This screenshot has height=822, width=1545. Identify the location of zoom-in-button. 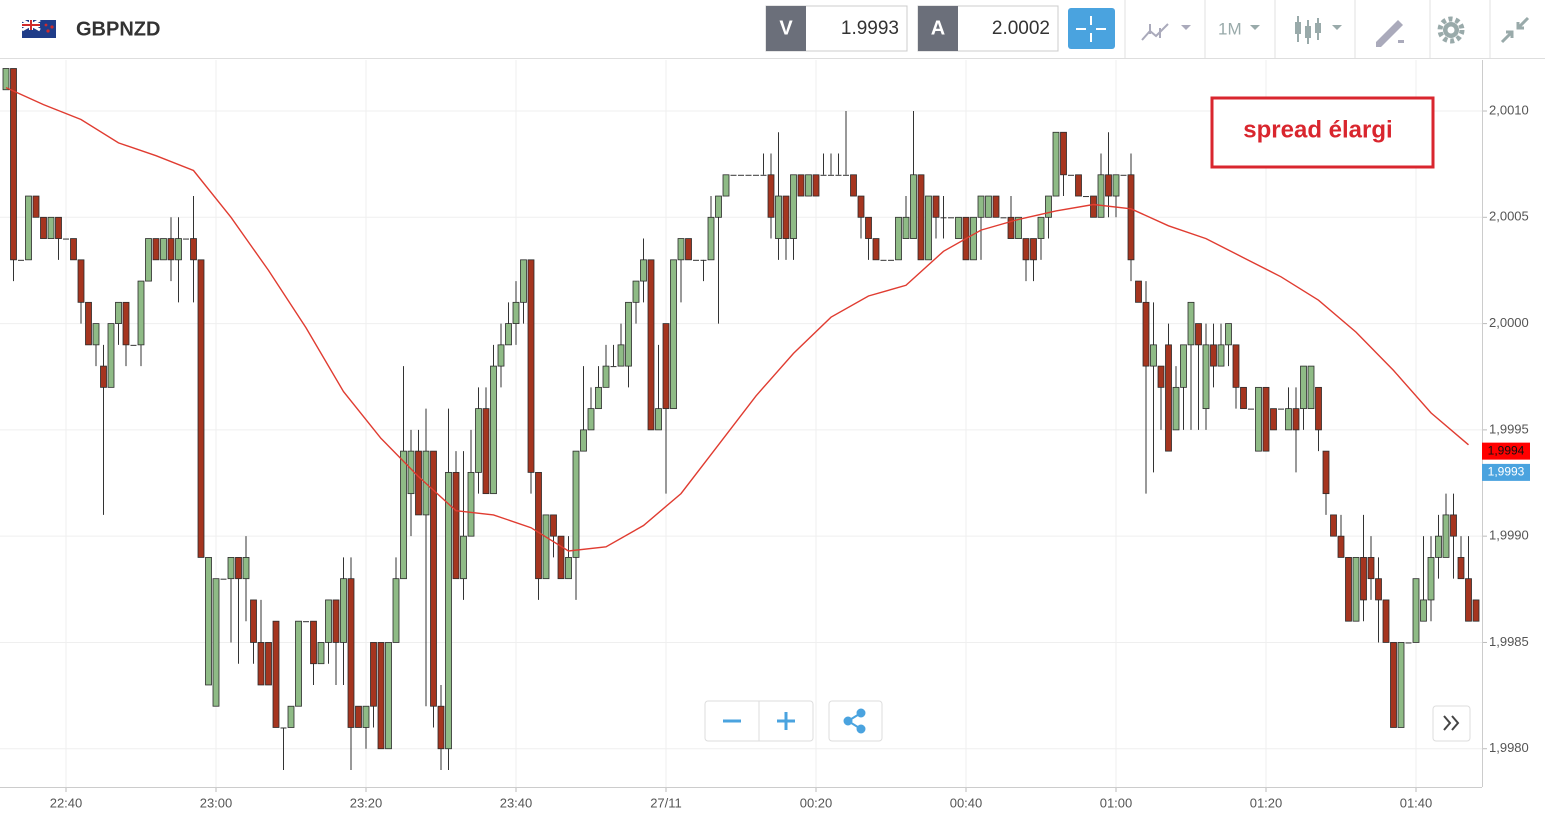
(786, 721).